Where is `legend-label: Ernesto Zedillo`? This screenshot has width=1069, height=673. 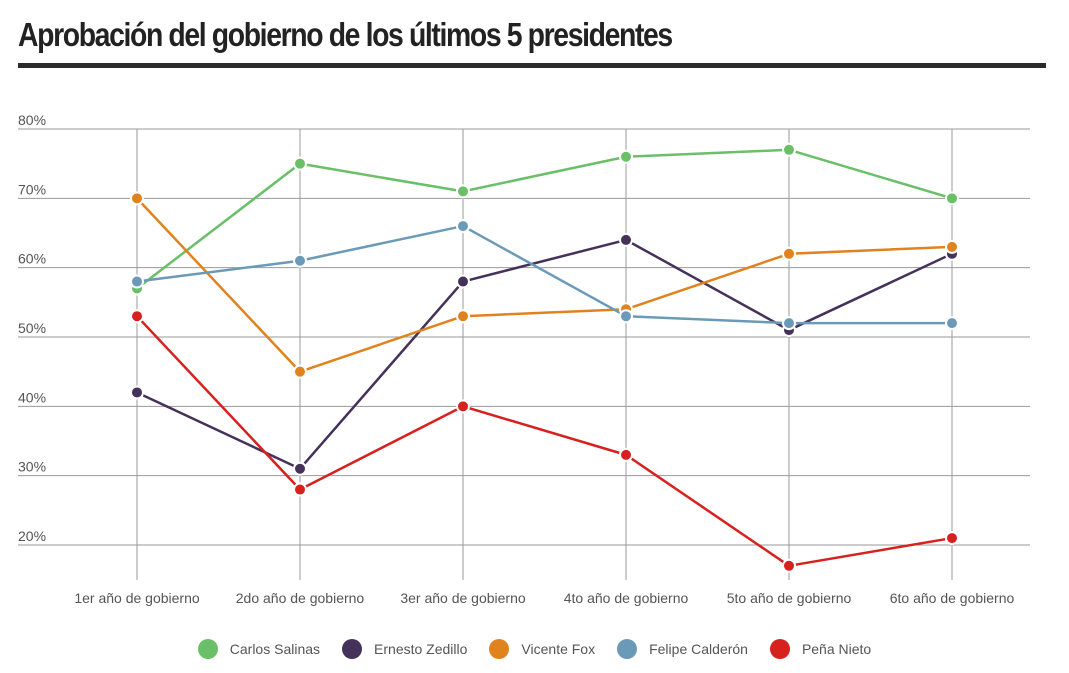 legend-label: Ernesto Zedillo is located at coordinates (421, 649).